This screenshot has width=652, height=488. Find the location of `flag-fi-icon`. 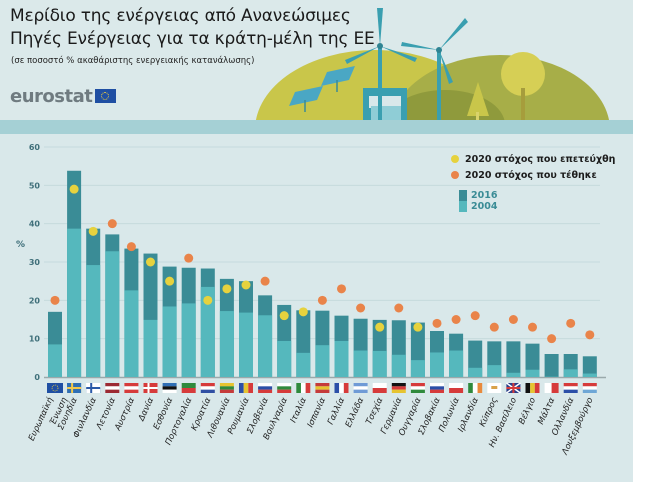

flag-fi-icon is located at coordinates (93, 388).